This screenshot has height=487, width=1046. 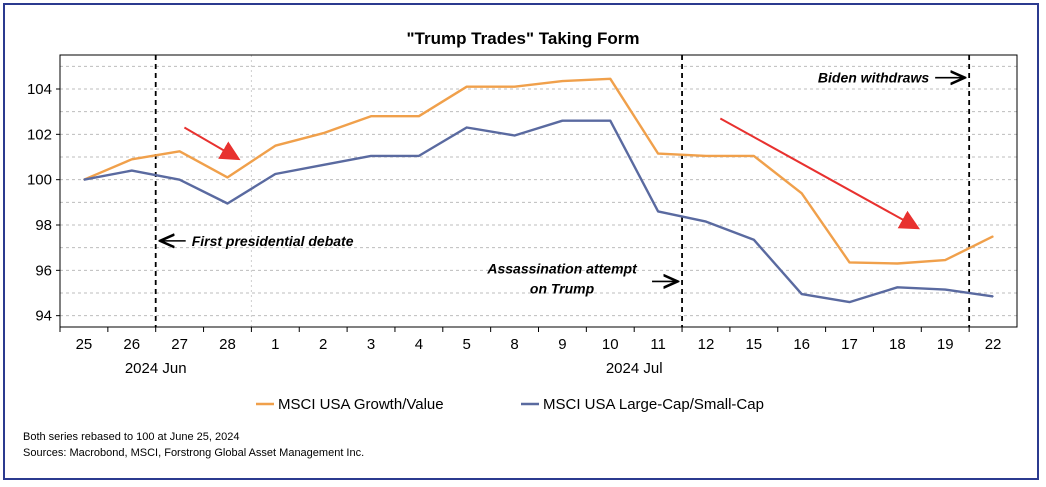 I want to click on month-label: 2024 Jun, so click(x=156, y=368).